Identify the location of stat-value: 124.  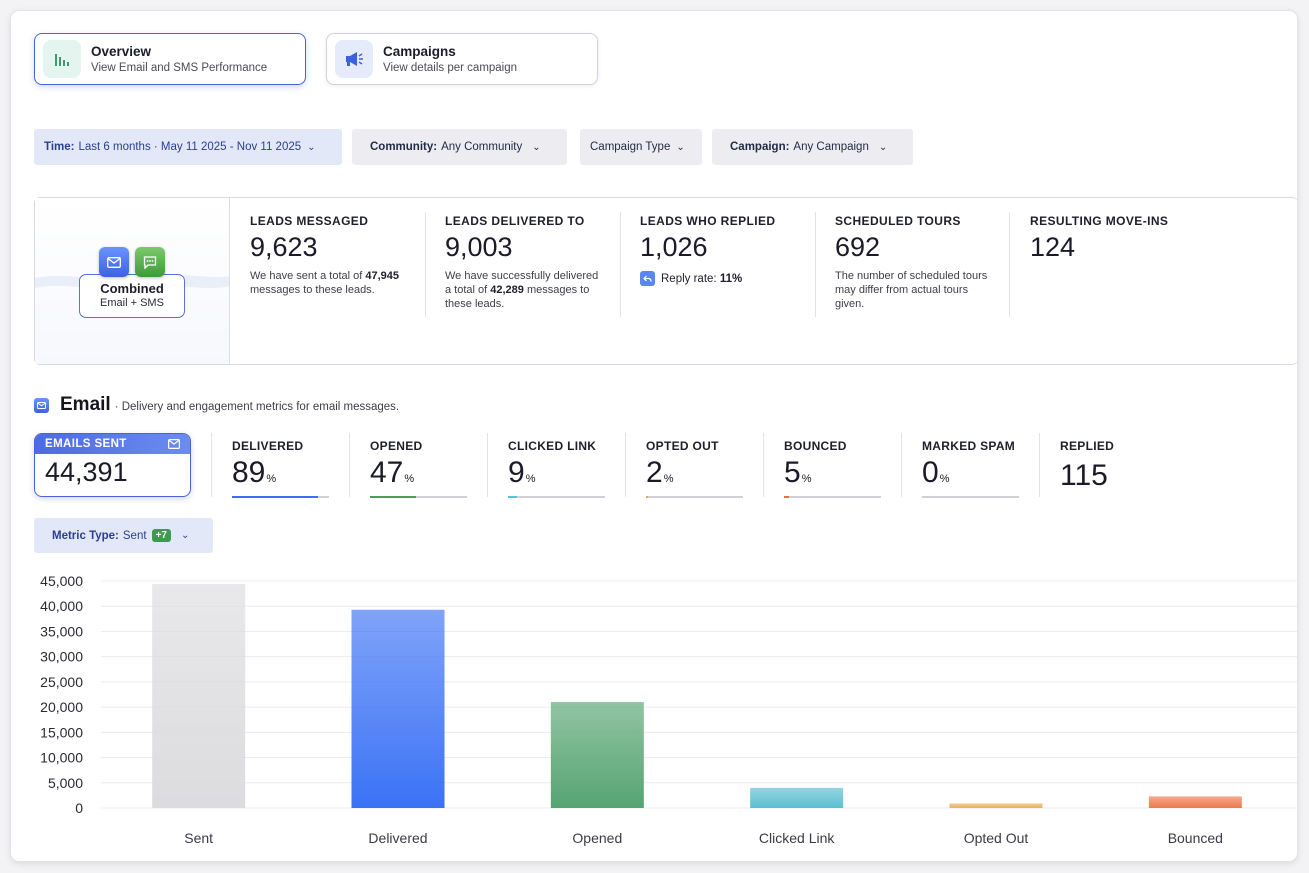
(1053, 247).